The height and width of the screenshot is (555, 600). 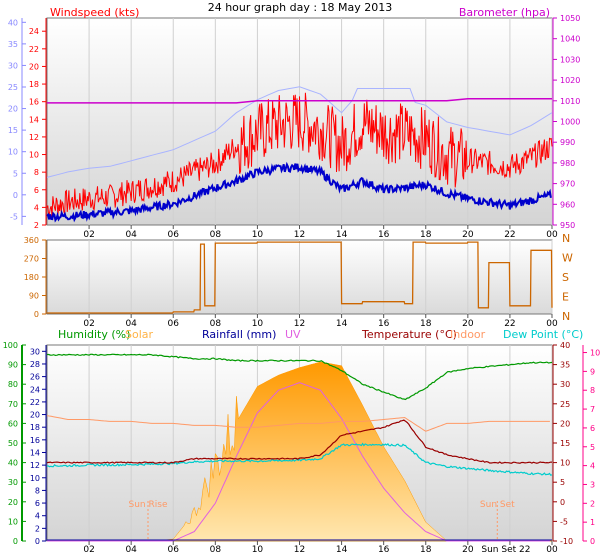 I want to click on humidity-line, so click(x=300, y=377).